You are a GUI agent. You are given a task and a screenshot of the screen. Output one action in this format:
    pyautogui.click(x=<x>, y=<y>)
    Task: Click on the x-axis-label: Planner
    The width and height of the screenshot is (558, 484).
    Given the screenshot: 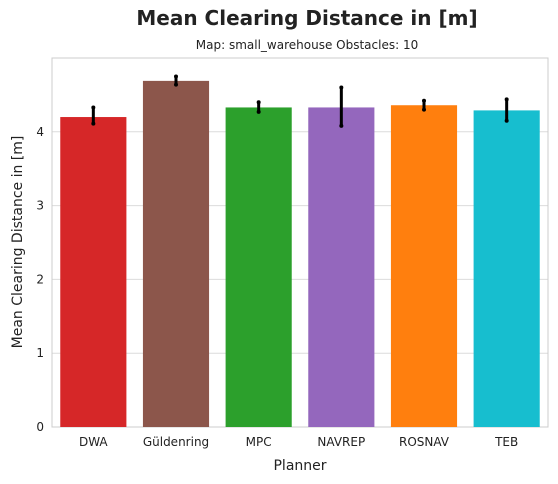 What is the action you would take?
    pyautogui.click(x=299, y=466)
    